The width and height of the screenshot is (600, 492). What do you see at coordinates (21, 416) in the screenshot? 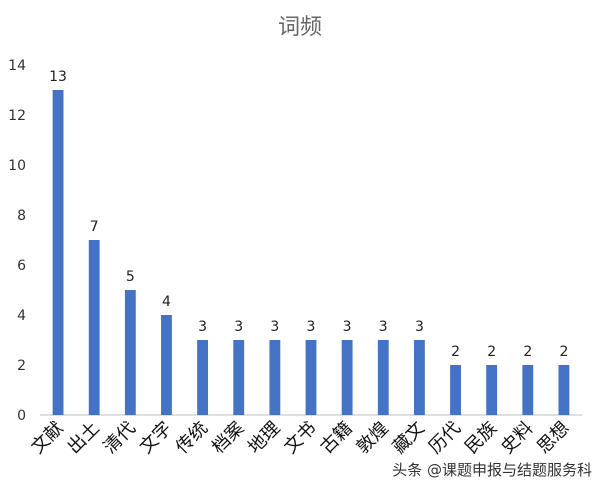
I see `y-tick-label: 0` at bounding box center [21, 416].